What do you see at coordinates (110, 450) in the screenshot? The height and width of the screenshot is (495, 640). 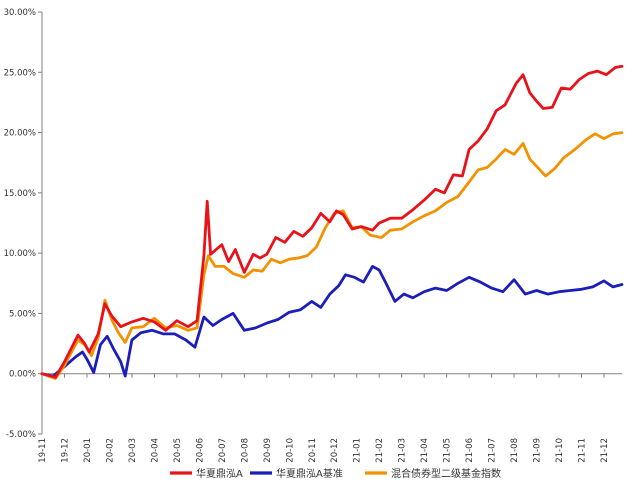 I see `x-tick-label: 20-02` at bounding box center [110, 450].